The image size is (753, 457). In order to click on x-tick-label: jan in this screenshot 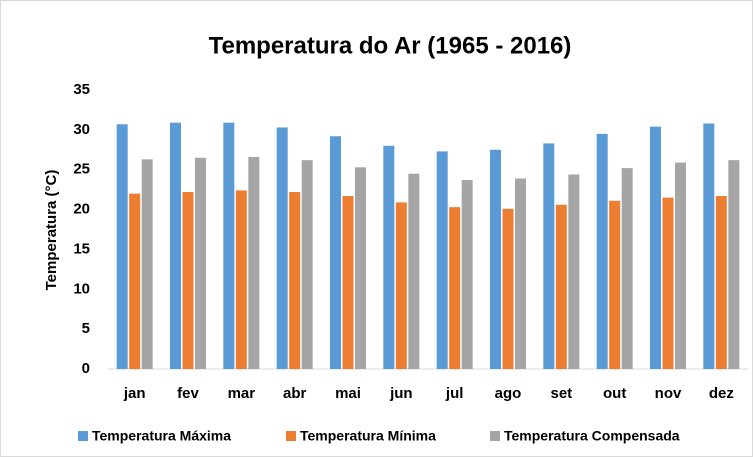, I will do `click(134, 393)`.